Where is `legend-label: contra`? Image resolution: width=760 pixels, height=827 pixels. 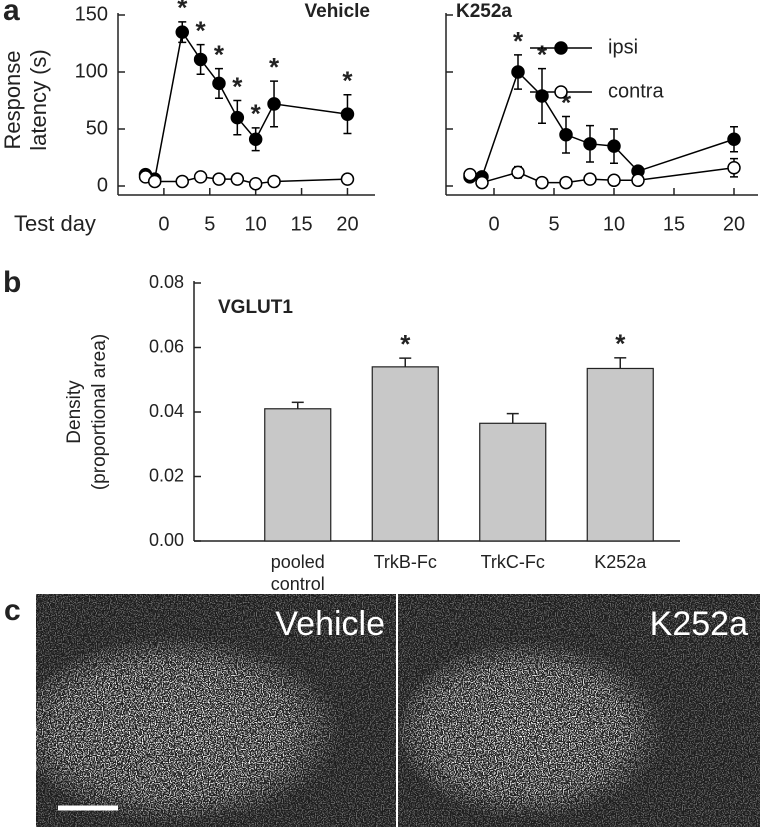 legend-label: contra is located at coordinates (636, 91).